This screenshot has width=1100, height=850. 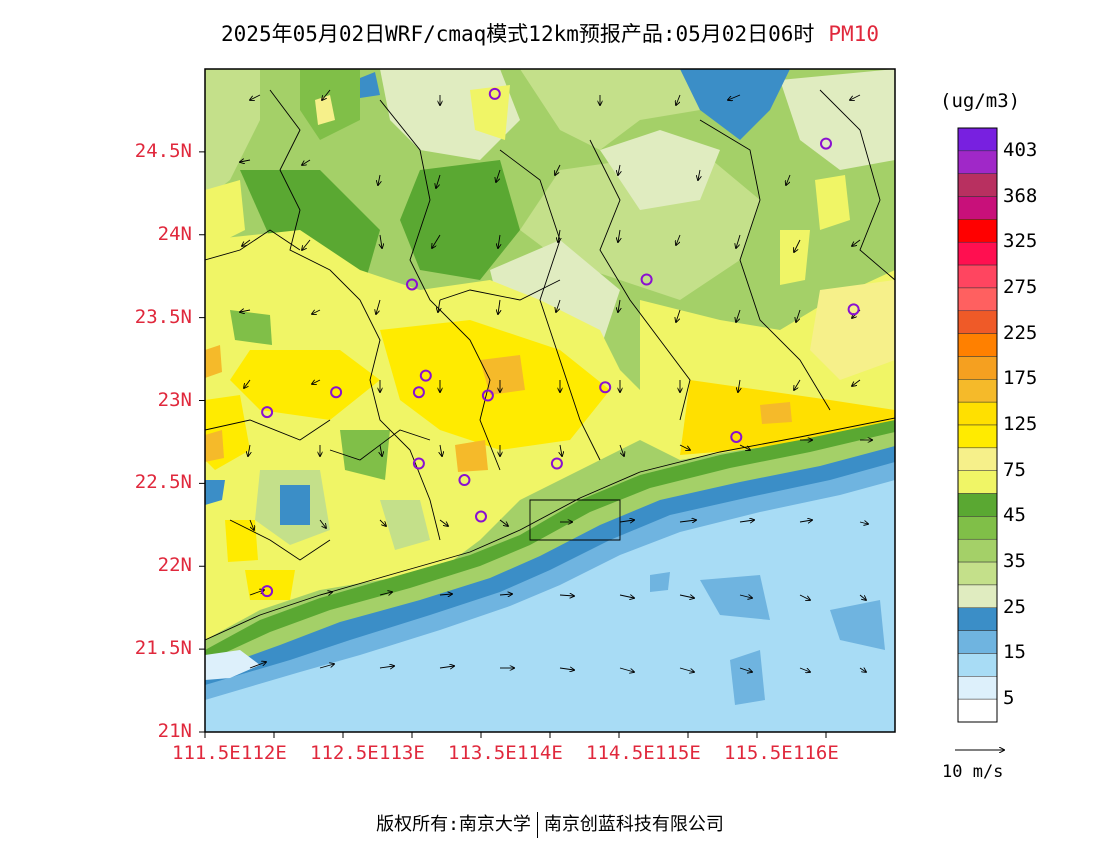 What do you see at coordinates (344, 753) in the screenshot?
I see `lon-label: 112.5E` at bounding box center [344, 753].